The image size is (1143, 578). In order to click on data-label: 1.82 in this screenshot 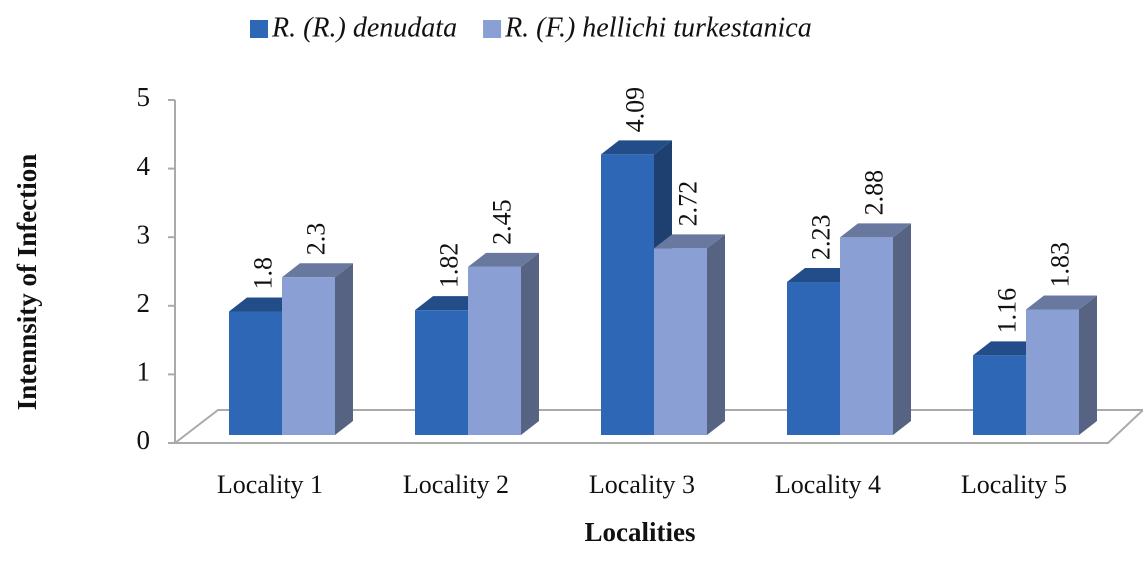, I will do `click(448, 266)`.